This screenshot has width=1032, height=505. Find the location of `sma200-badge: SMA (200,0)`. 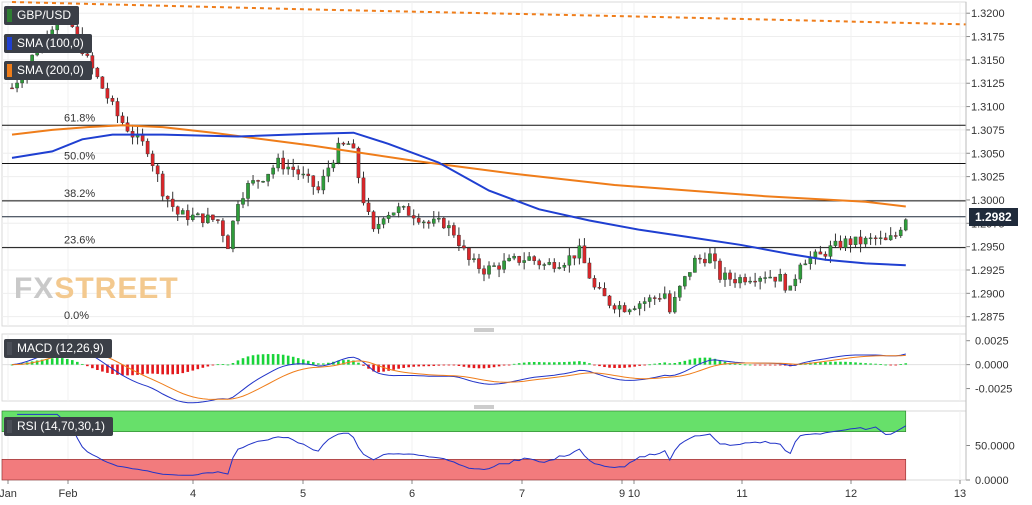

sma200-badge: SMA (200,0) is located at coordinates (48, 70).